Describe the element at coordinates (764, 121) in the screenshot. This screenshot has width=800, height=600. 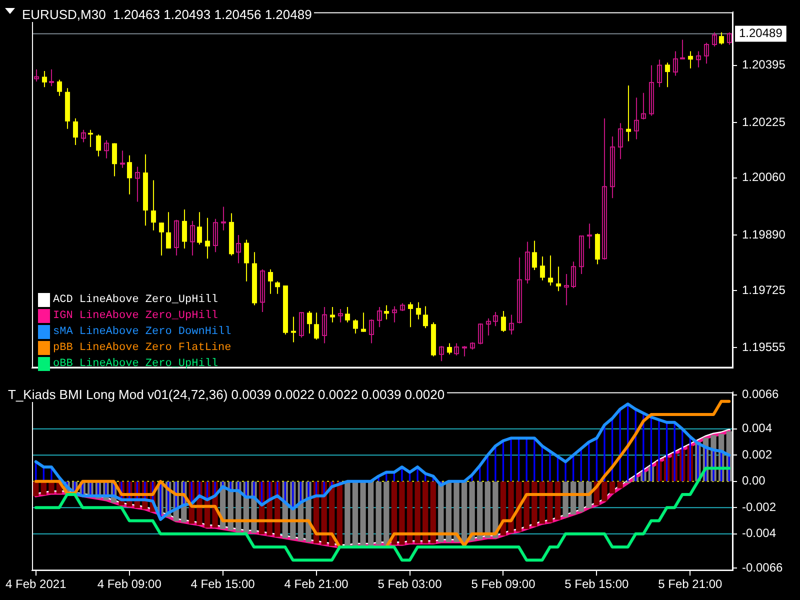
I see `y-tick-label: 1.20225` at that location.